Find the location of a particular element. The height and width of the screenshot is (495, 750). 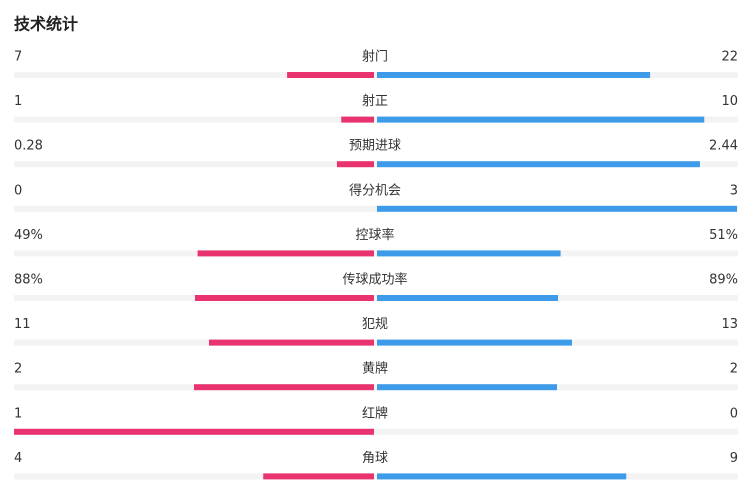

away-value: 22 is located at coordinates (729, 57).